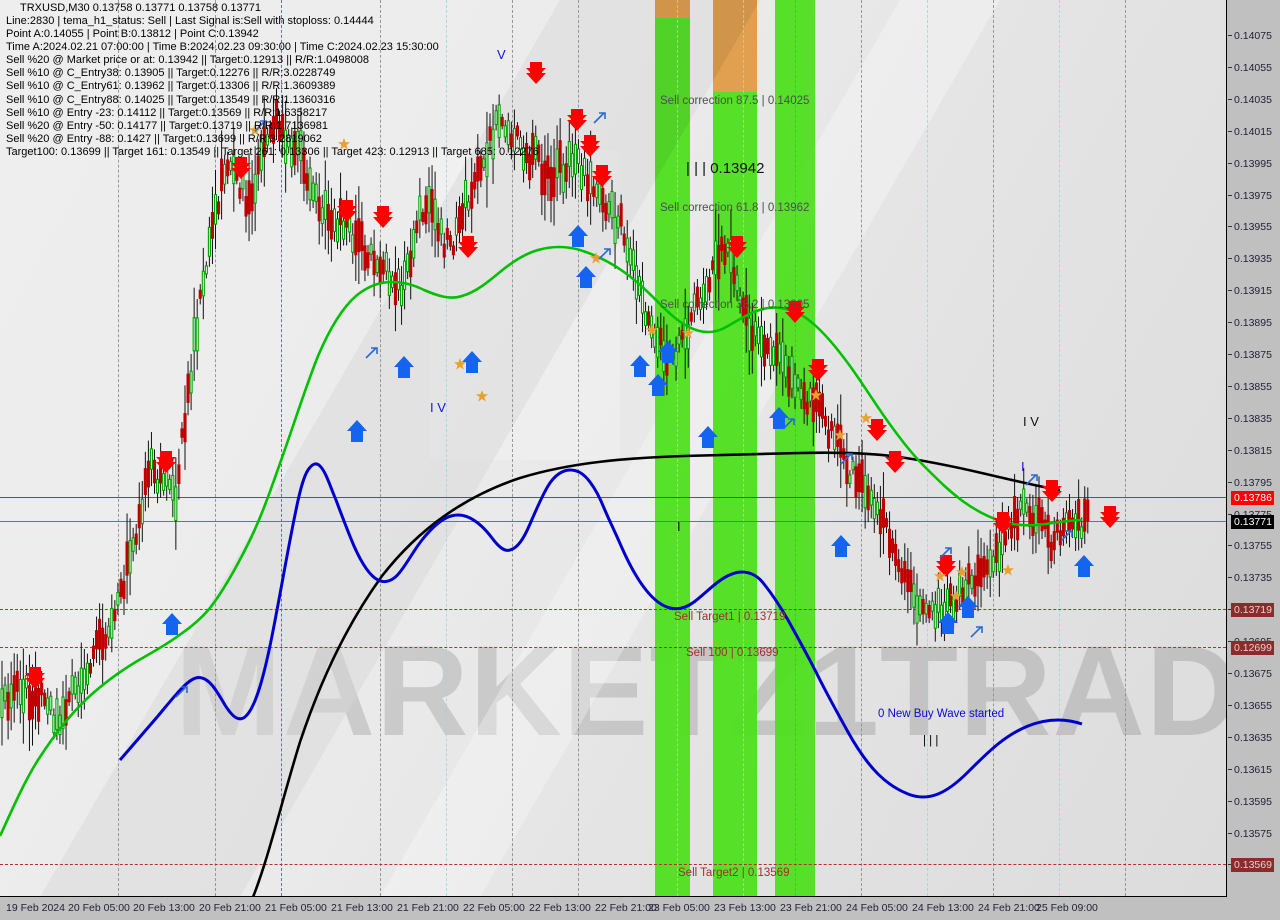 Image resolution: width=1280 pixels, height=920 pixels. Describe the element at coordinates (735, 305) in the screenshot. I see `chart-annotation-3: Sell correction 38.2 | 0.13905` at that location.